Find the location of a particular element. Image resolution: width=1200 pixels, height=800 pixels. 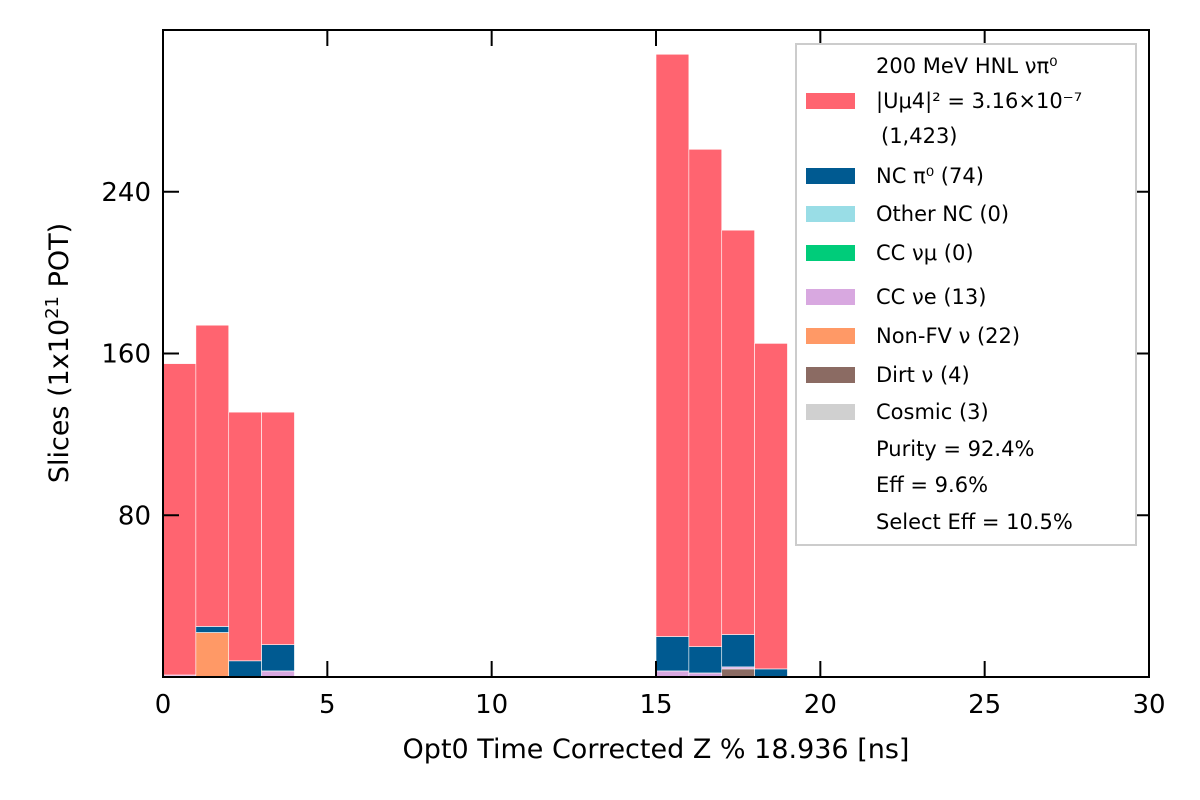

y-tick-label: 240 is located at coordinates (126, 193).